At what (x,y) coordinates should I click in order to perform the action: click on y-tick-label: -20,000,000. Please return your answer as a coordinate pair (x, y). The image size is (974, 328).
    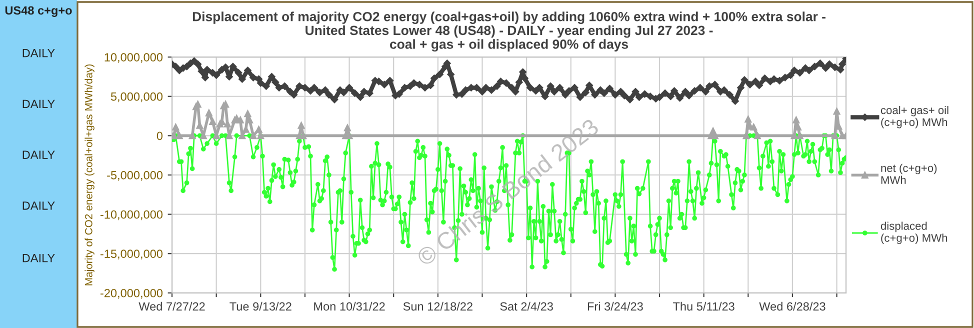
    Looking at the image, I should click on (131, 293).